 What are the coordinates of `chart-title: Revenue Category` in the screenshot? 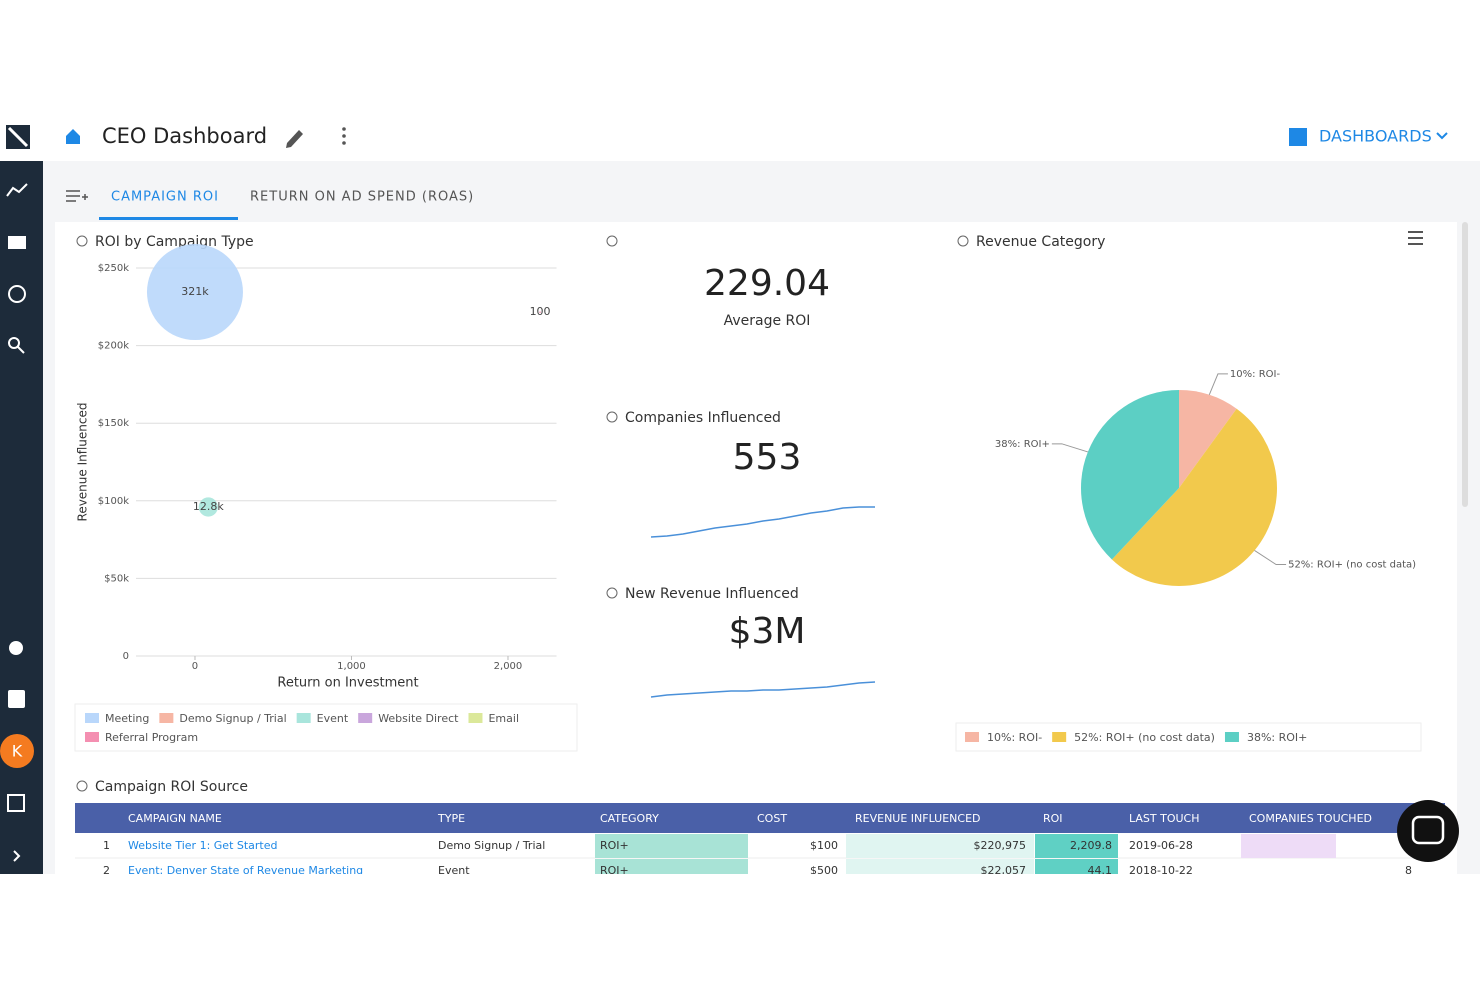 It's located at (1040, 242).